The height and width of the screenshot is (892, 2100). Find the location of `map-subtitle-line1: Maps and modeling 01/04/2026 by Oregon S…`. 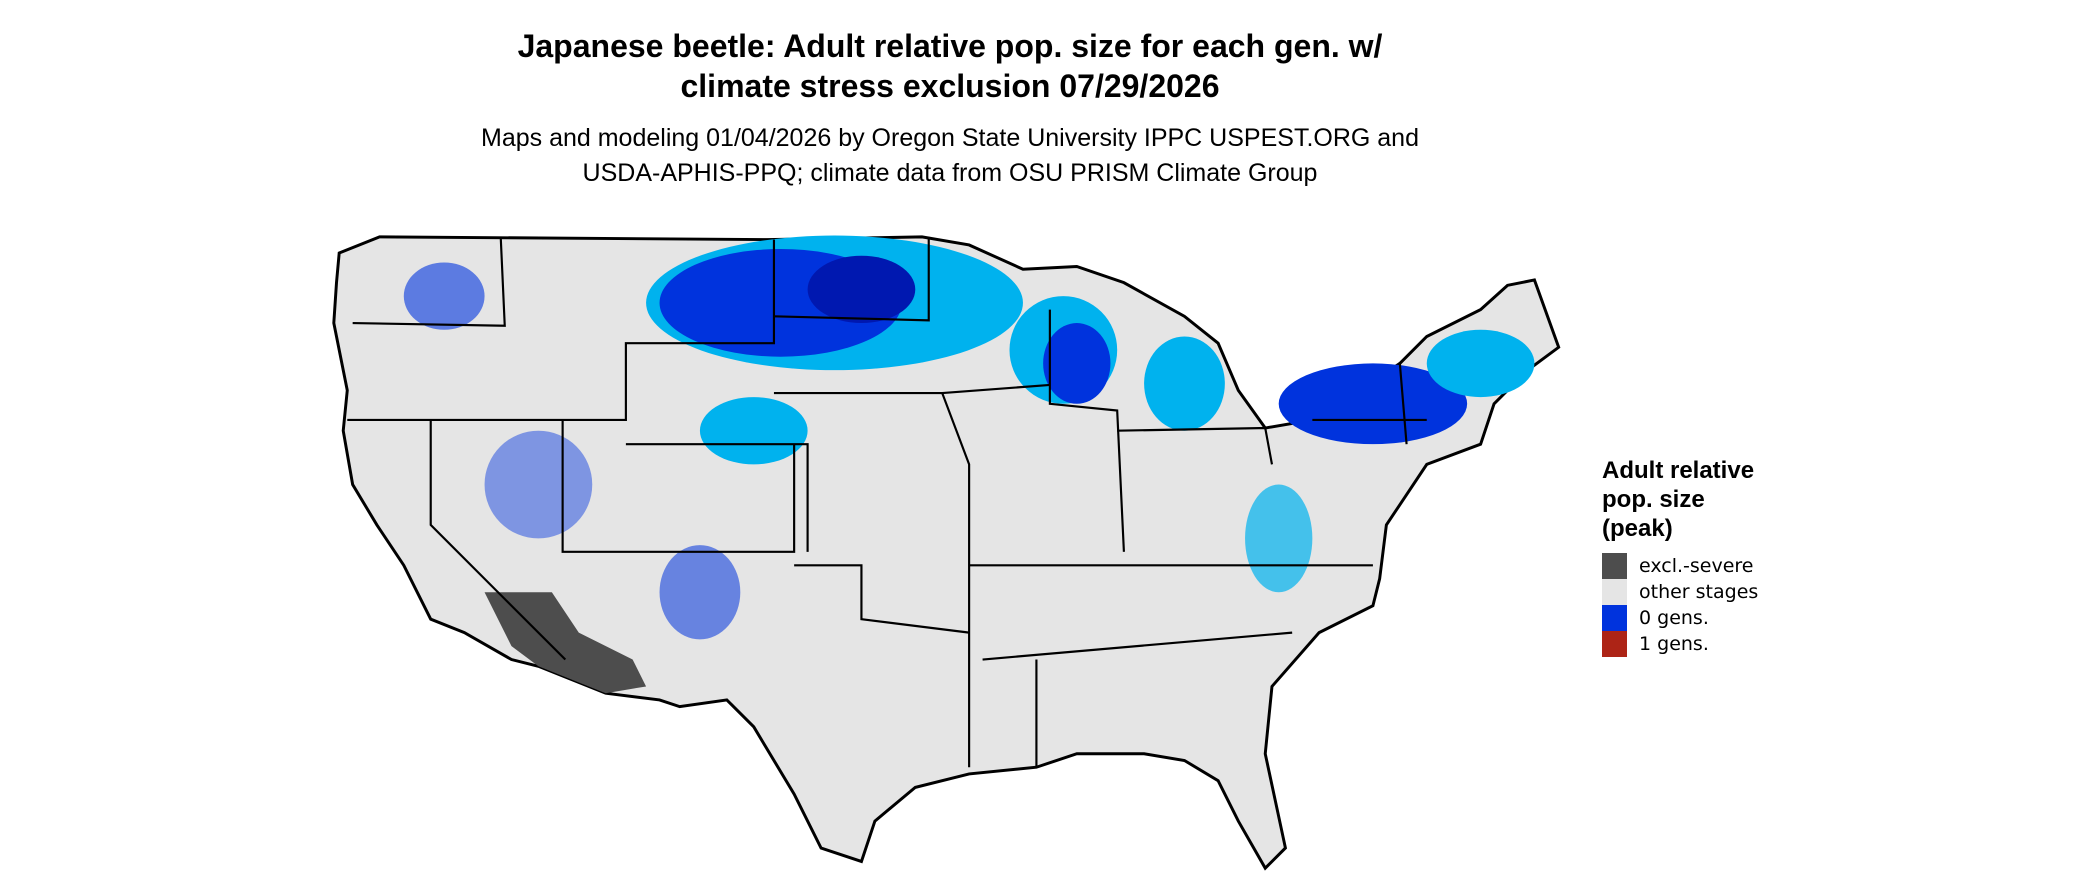

map-subtitle-line1: Maps and modeling 01/04/2026 by Oregon S… is located at coordinates (950, 138).